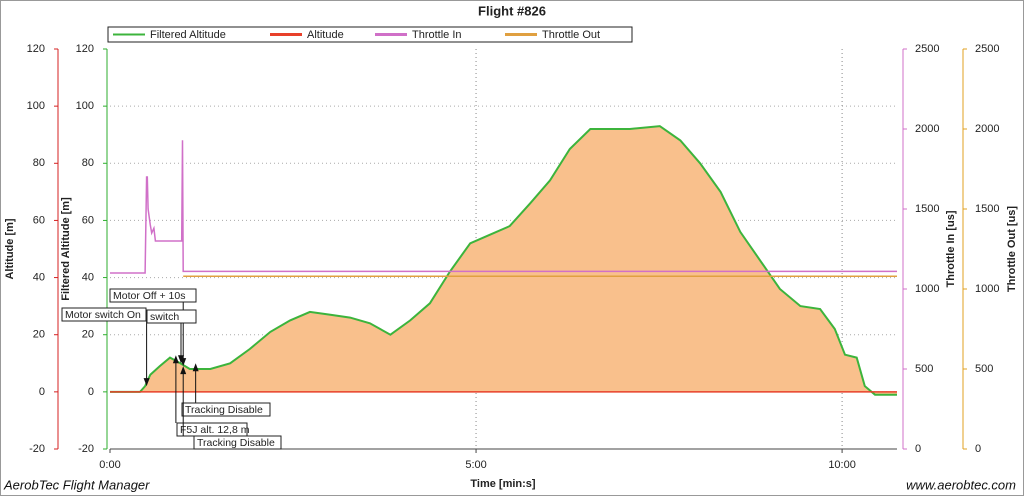 The height and width of the screenshot is (496, 1024). What do you see at coordinates (961, 484) in the screenshot?
I see `footer-right: www.aerobtec.com` at bounding box center [961, 484].